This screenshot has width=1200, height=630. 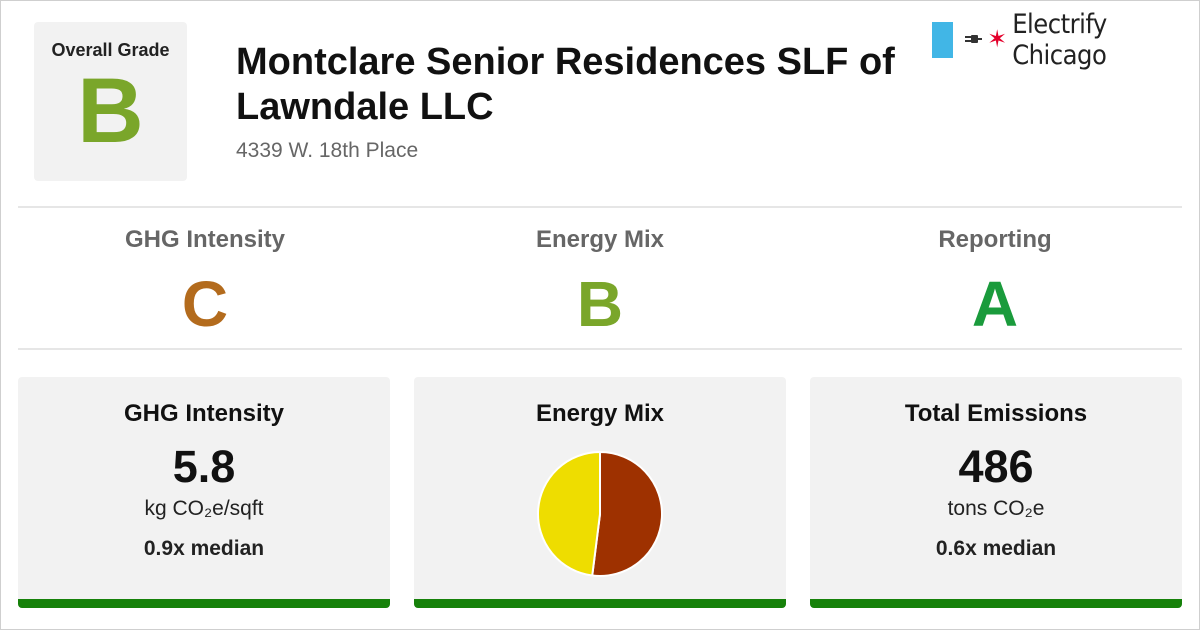 I want to click on ghg-intensity-median: 0.9x median, so click(x=204, y=548).